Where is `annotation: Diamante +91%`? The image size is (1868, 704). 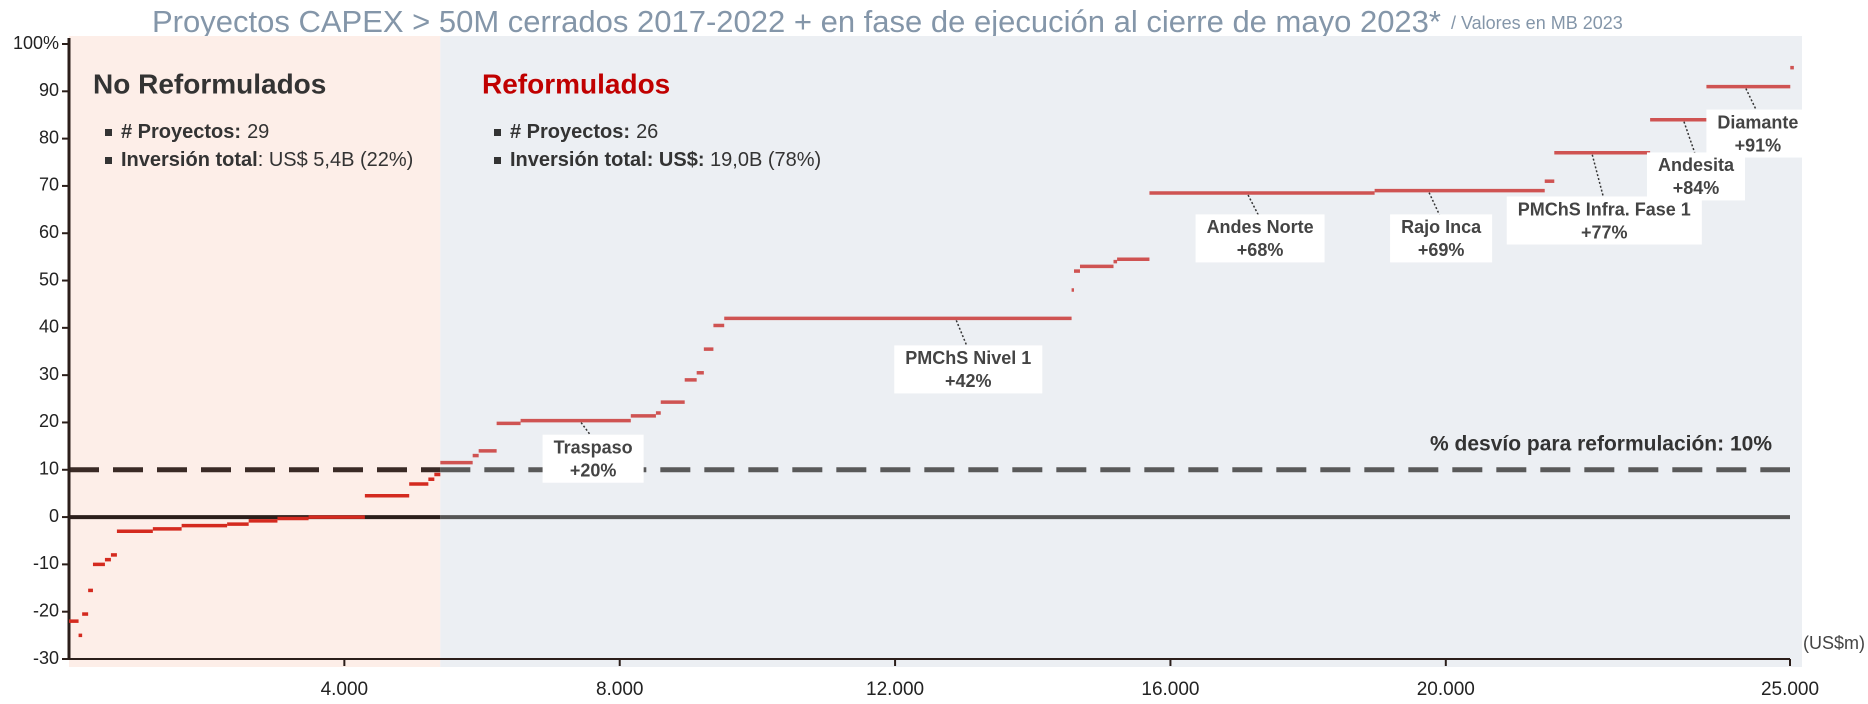 annotation: Diamante +91% is located at coordinates (1758, 123).